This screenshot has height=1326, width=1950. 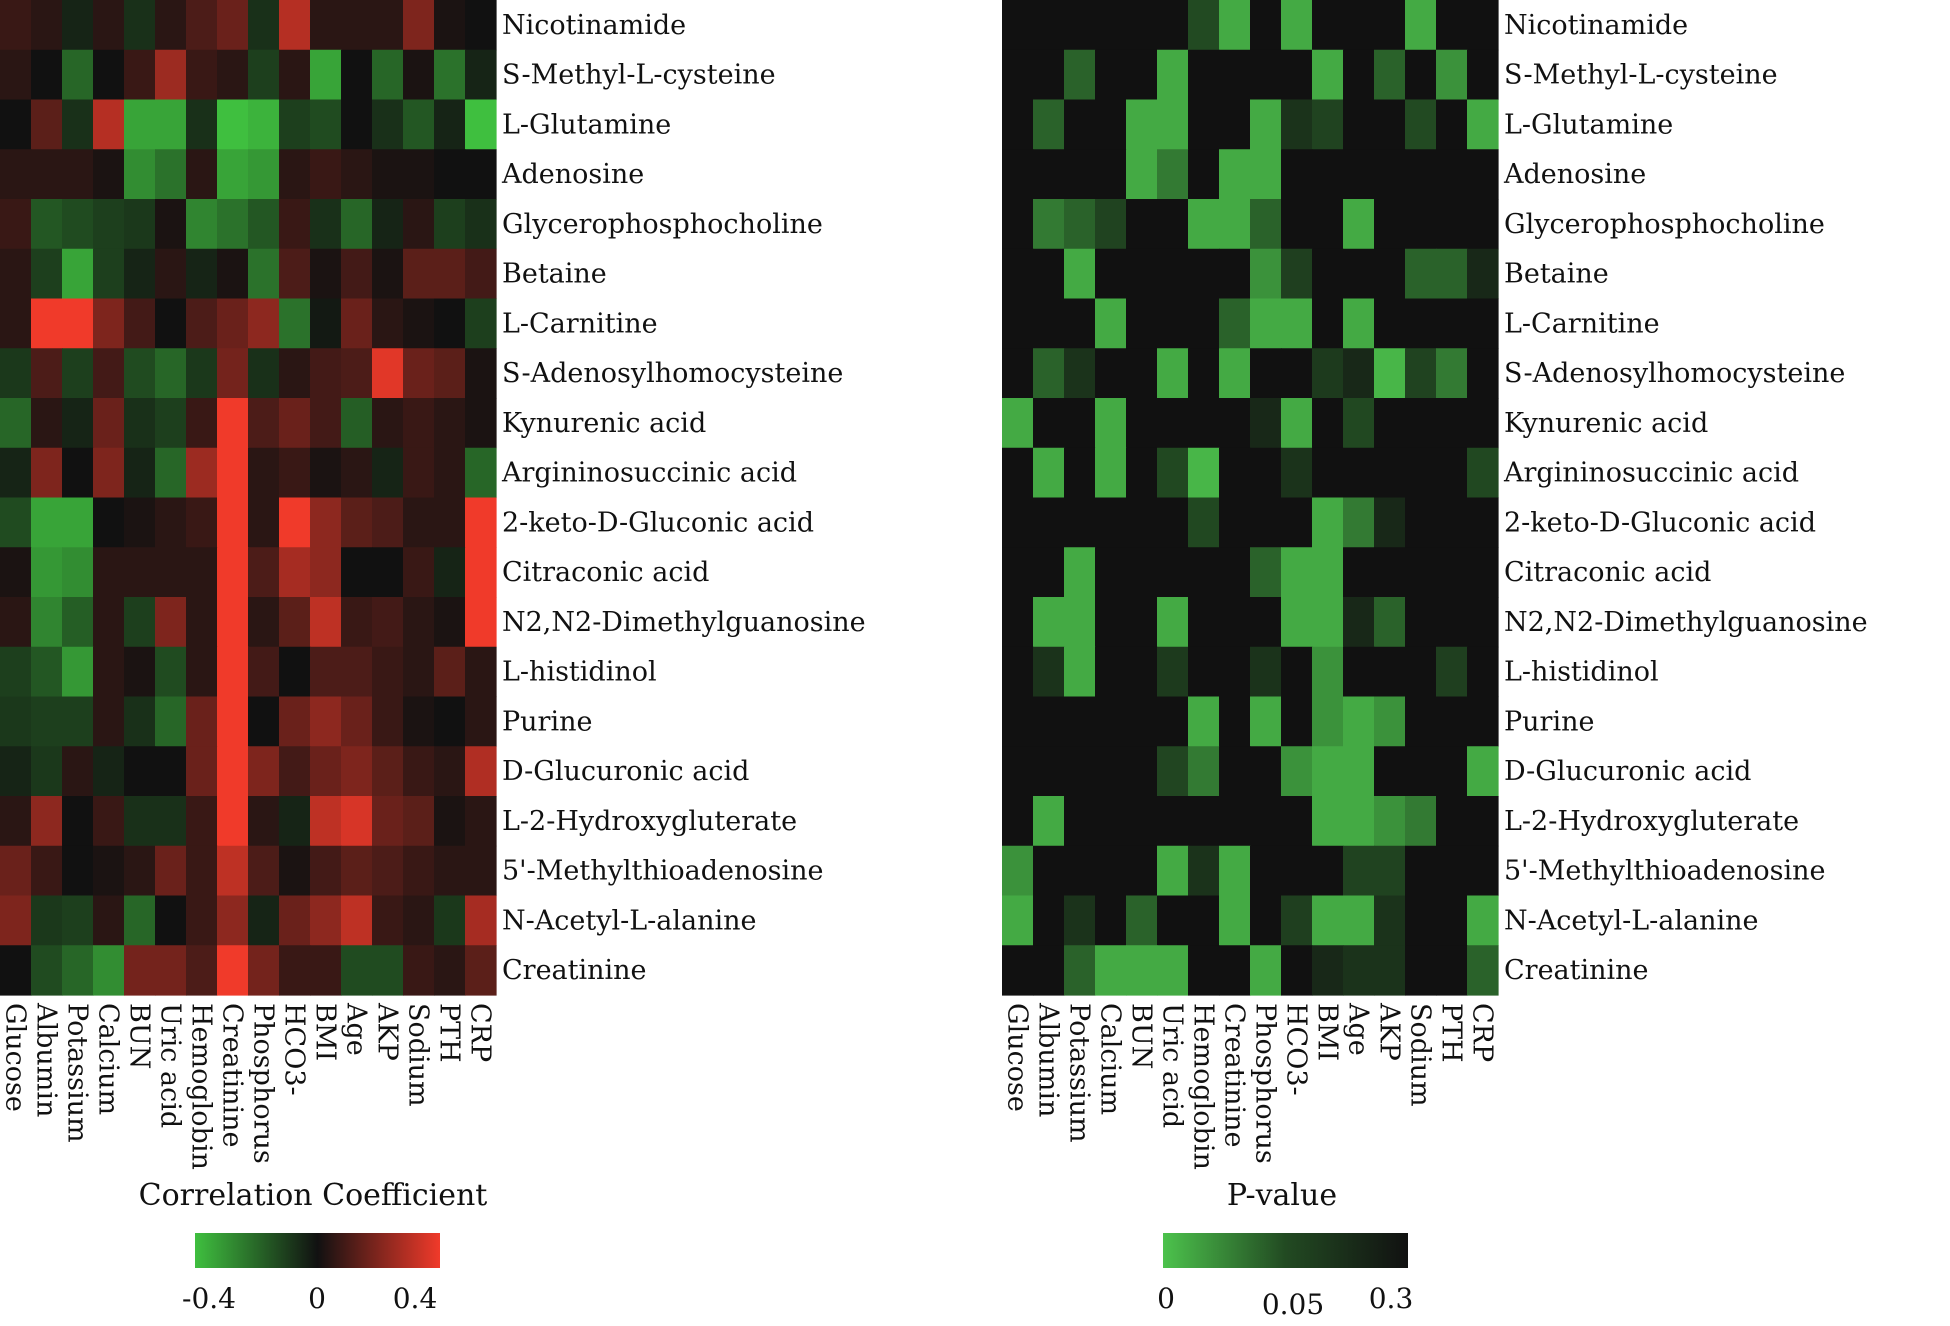 I want to click on column-label: Creatinine, so click(x=232, y=1075).